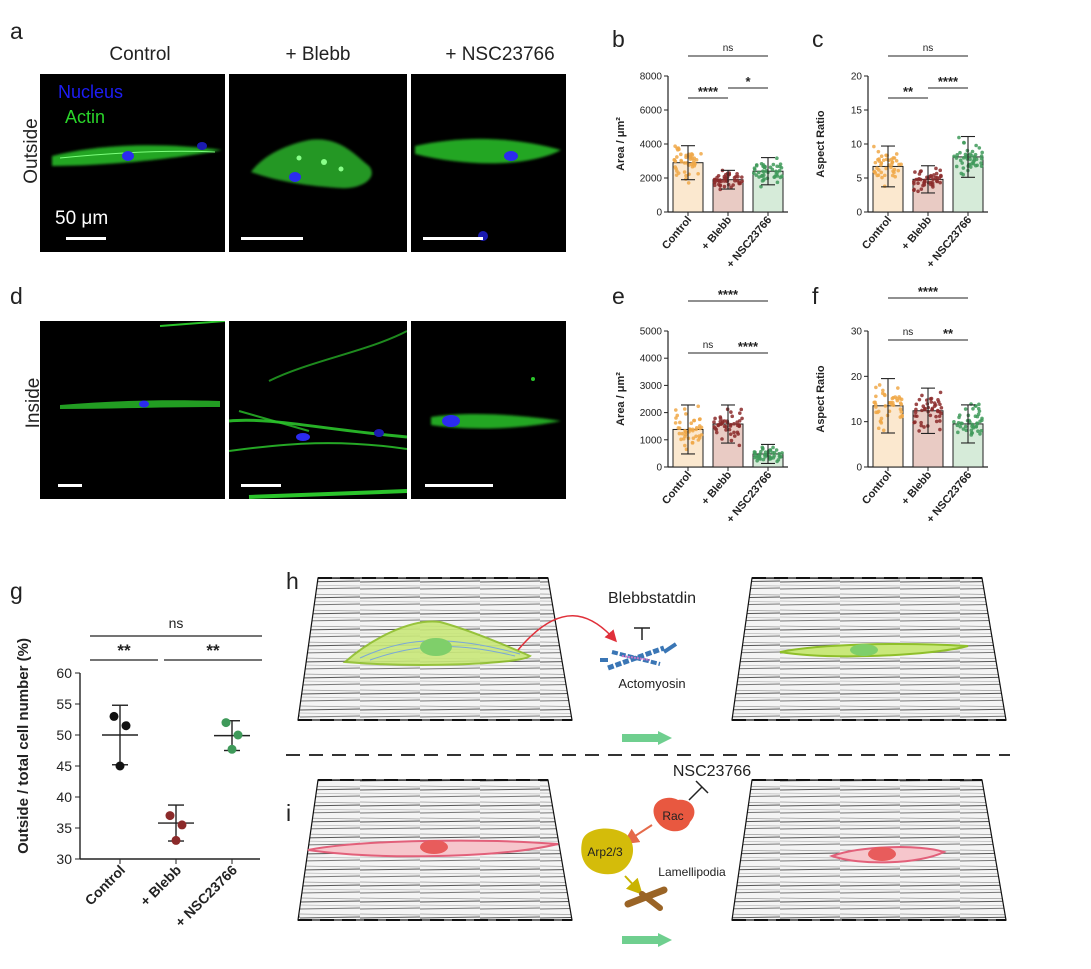  Describe the element at coordinates (874, 650) in the screenshot. I see `cell-elongated-green` at that location.